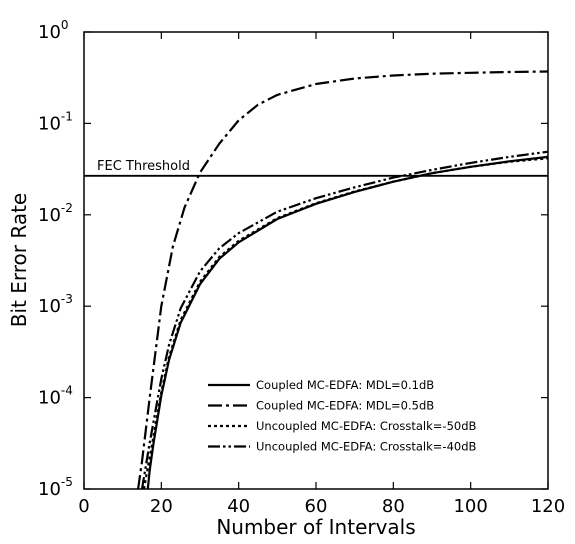  Describe the element at coordinates (366, 426) in the screenshot. I see `legend-label-3: Uncoupled MC-EDFA: Crosstalk=-50dB` at that location.